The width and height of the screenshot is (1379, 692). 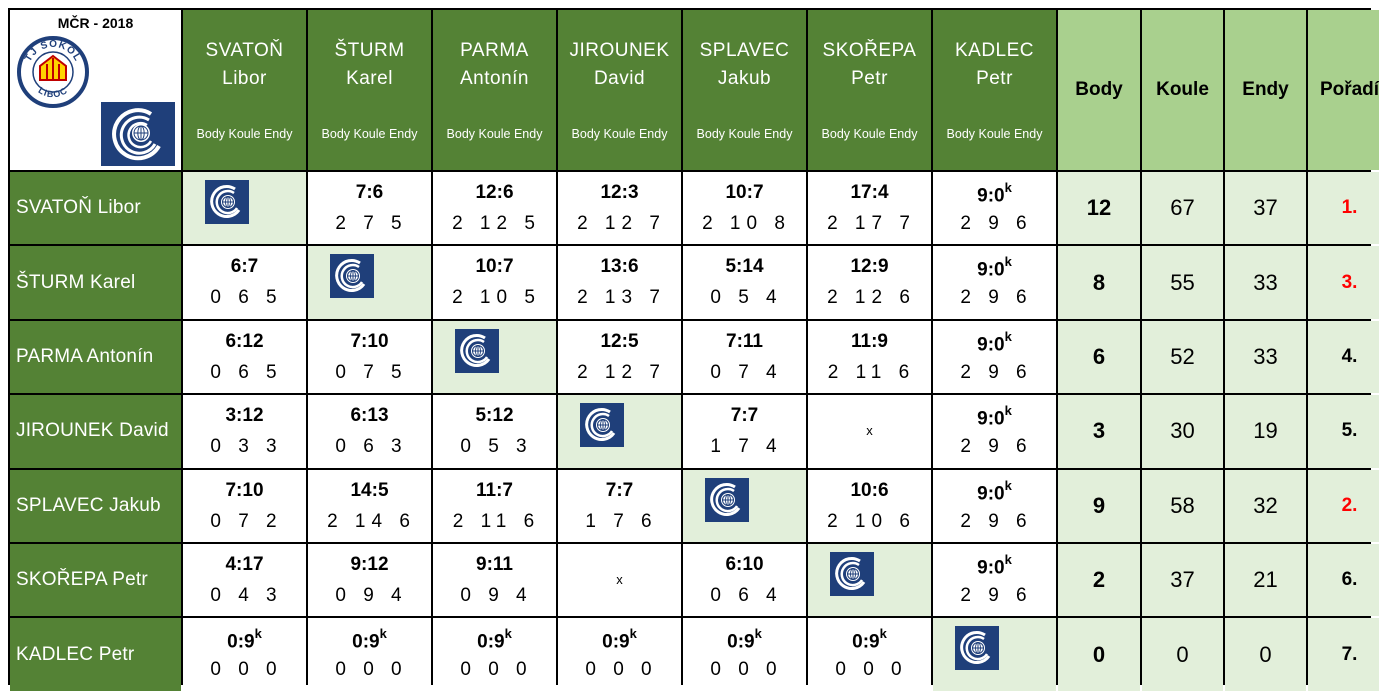 I want to click on match-score: 11:7, so click(x=494, y=491).